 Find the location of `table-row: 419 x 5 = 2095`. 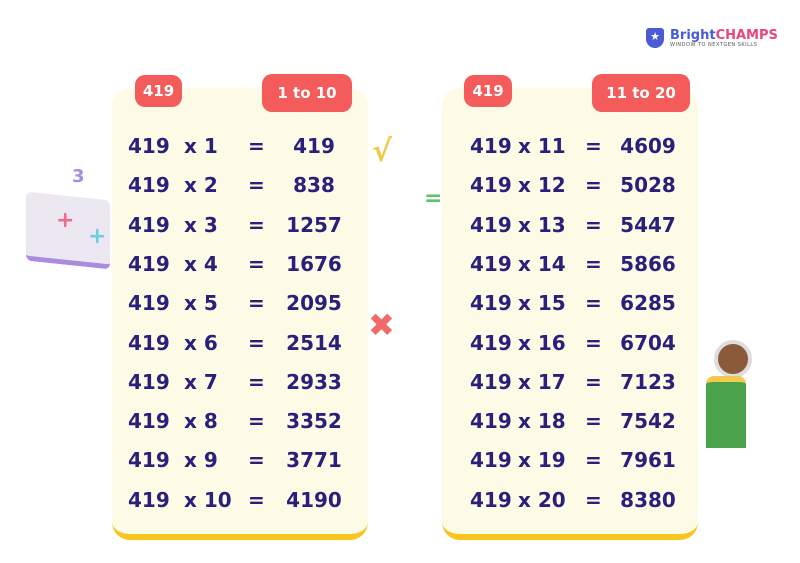

table-row: 419 x 5 = 2095 is located at coordinates (240, 306).